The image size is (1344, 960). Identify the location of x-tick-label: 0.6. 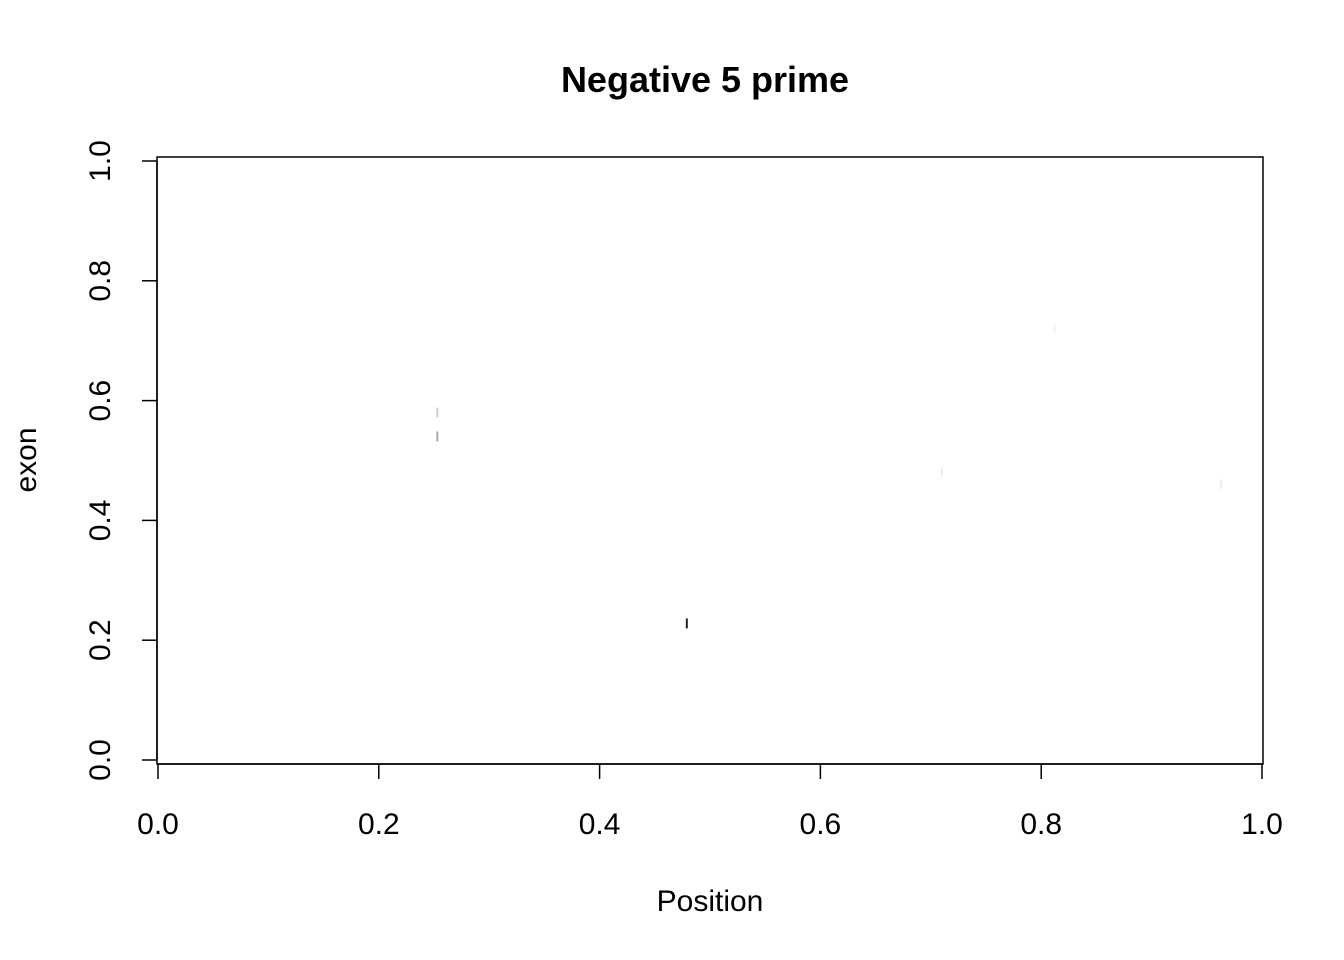
(821, 824).